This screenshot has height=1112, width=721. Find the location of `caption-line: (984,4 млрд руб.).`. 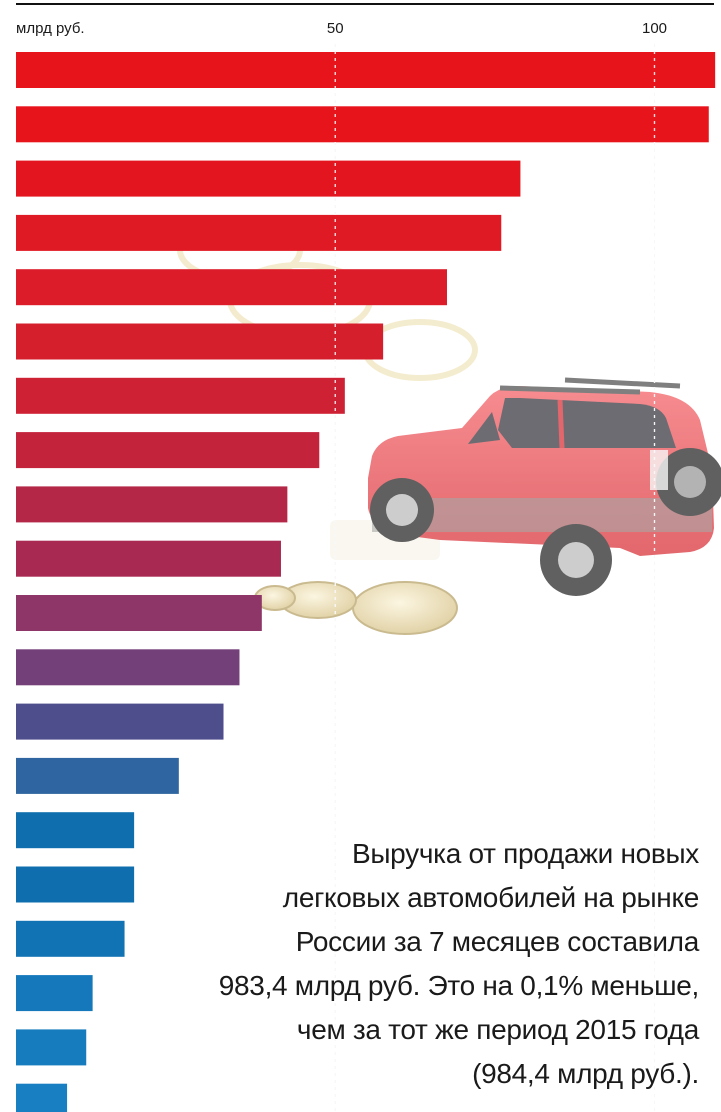

caption-line: (984,4 млрд руб.). is located at coordinates (585, 1073).